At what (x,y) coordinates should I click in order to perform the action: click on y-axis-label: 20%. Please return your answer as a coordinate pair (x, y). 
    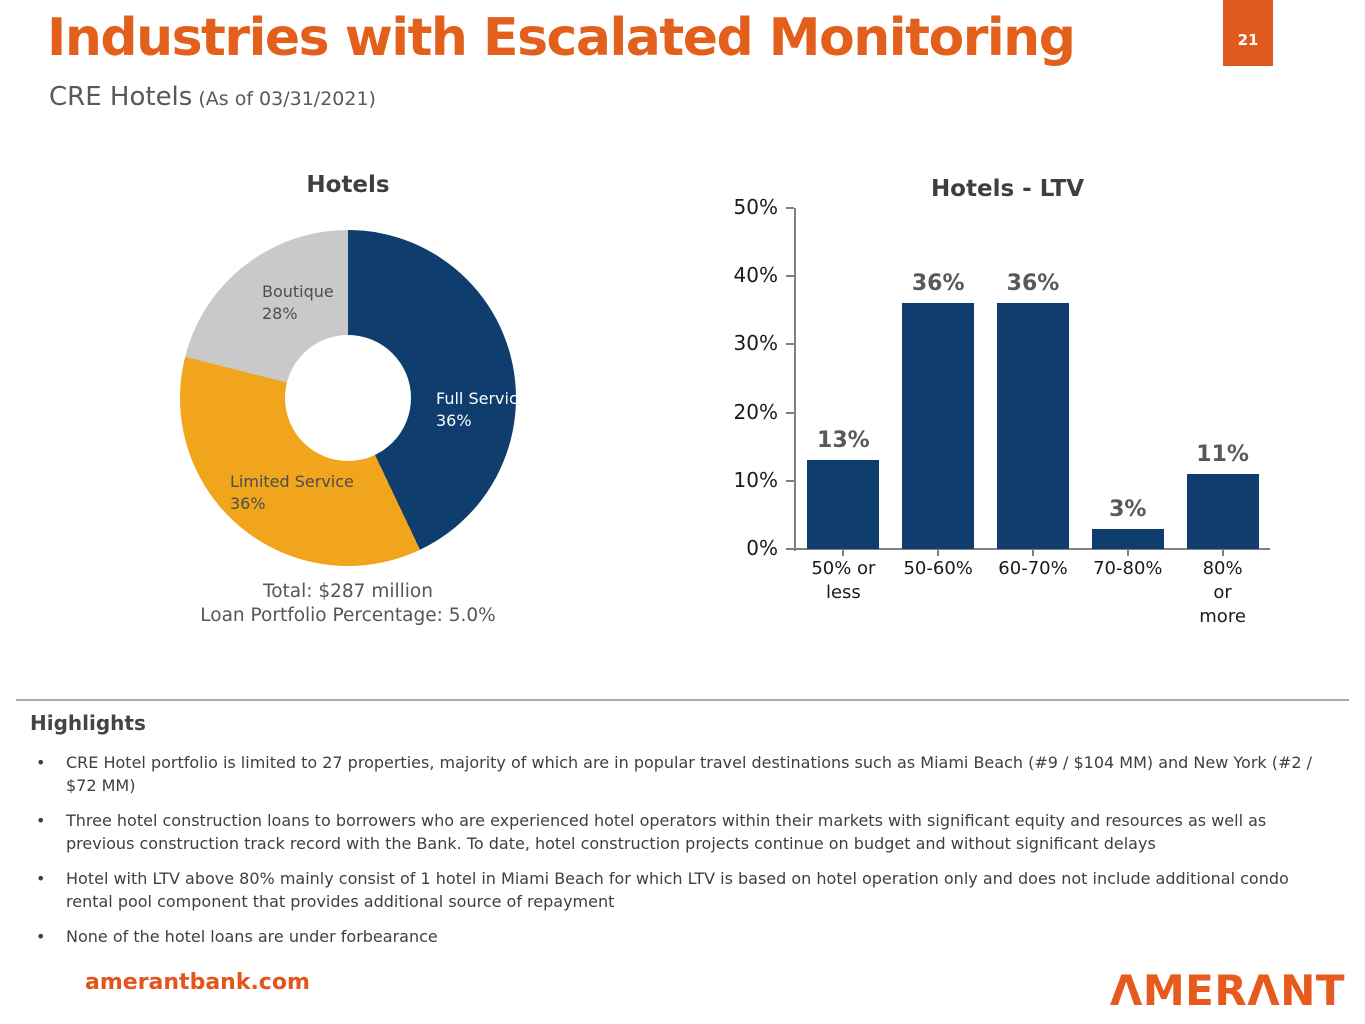
    Looking at the image, I should click on (755, 411).